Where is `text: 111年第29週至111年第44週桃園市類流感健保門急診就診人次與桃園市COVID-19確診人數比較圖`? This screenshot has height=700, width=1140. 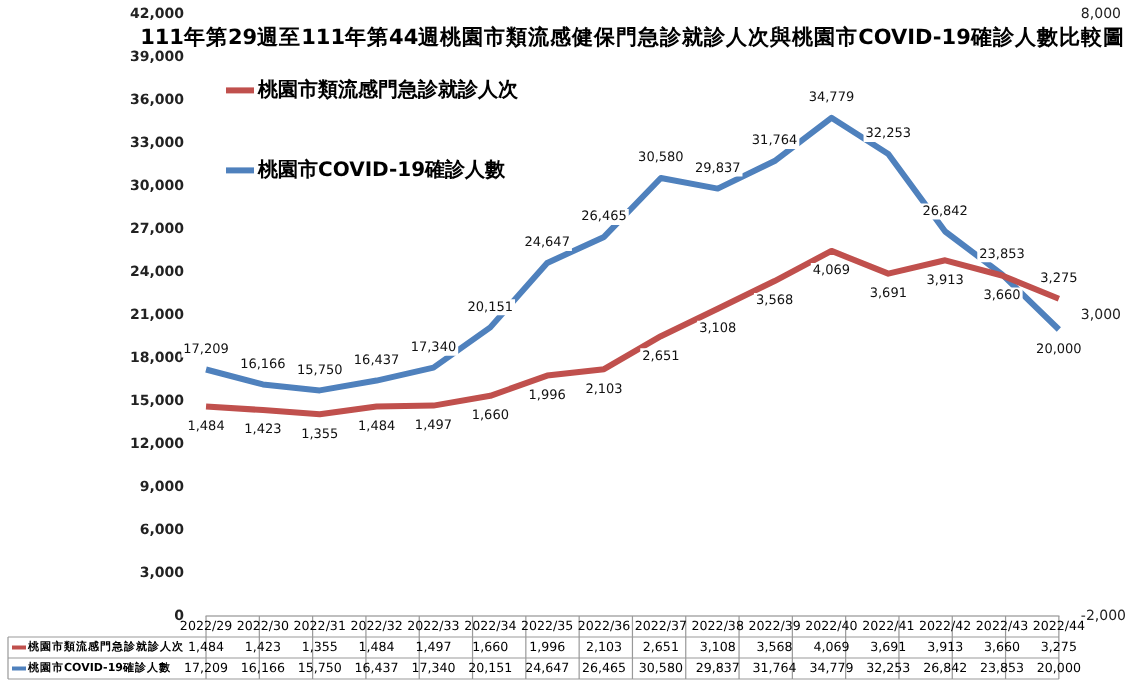
text: 111年第29週至111年第44週桃園市類流感健保門急診就診人次與桃園市COVID-19確診人數比較圖 is located at coordinates (632, 36).